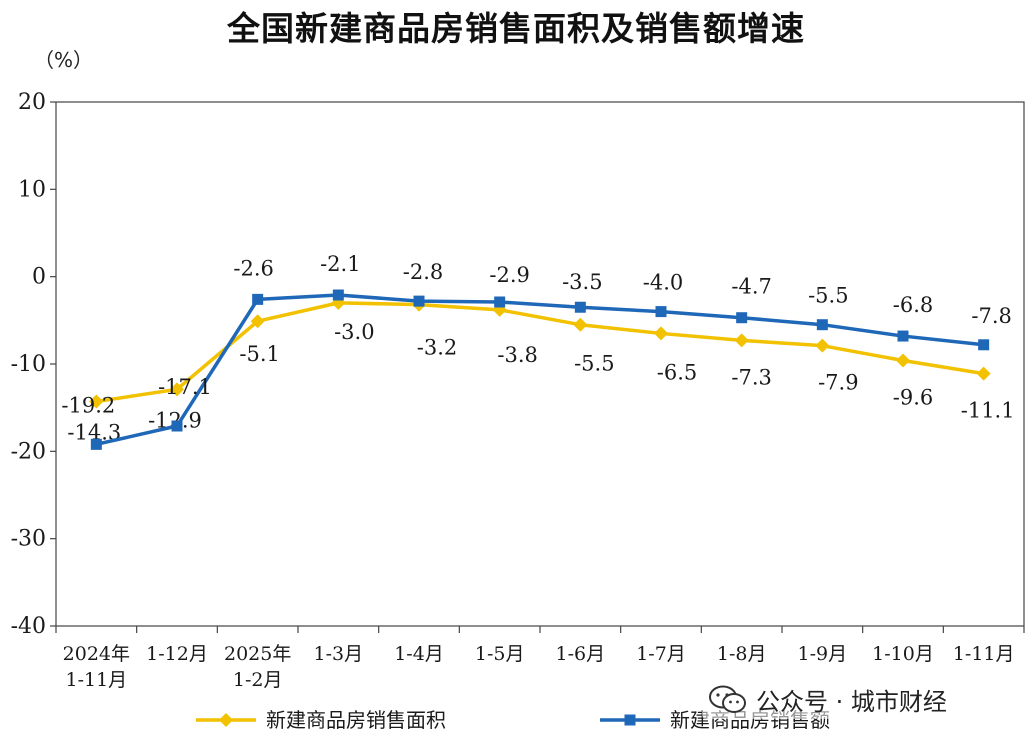  Describe the element at coordinates (742, 654) in the screenshot. I see `x-tick-label: 1-8月` at that location.